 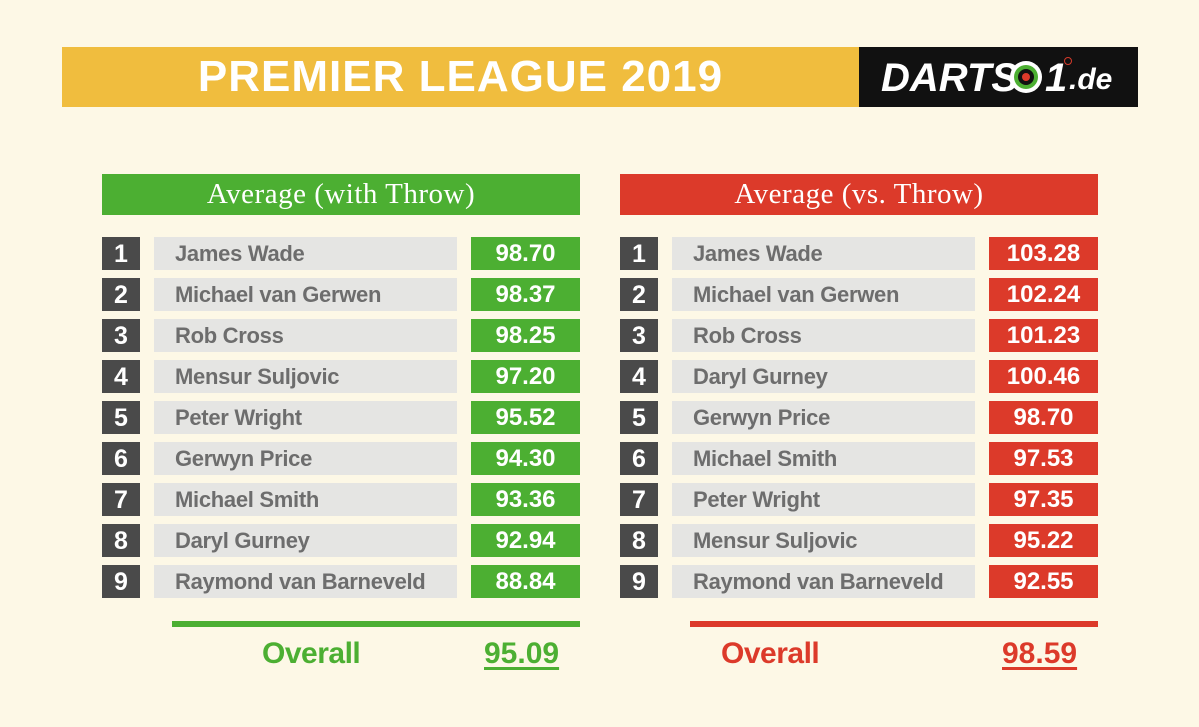 What do you see at coordinates (950, 78) in the screenshot?
I see `logo-prefix: DARTS` at bounding box center [950, 78].